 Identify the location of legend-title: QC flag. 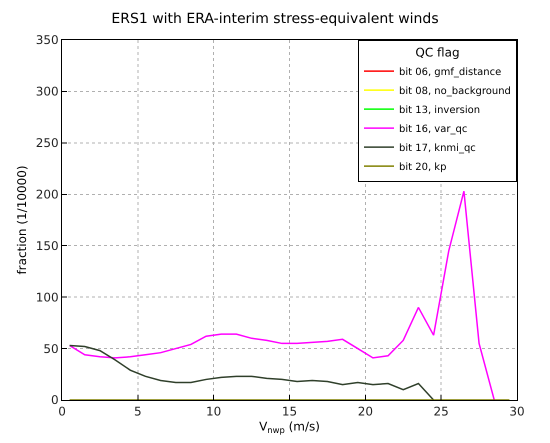
(437, 53).